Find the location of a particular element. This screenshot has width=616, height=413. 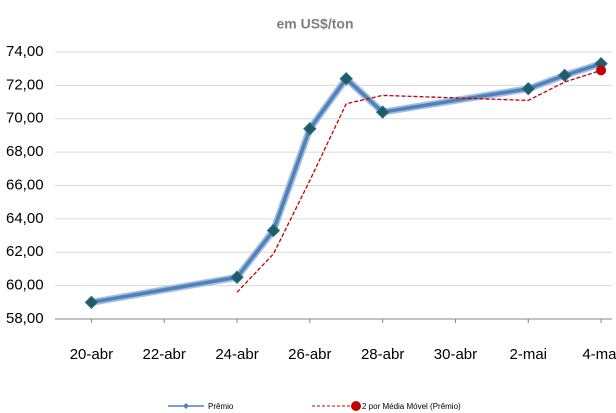

y-tick-label: 68,00 is located at coordinates (25, 151).